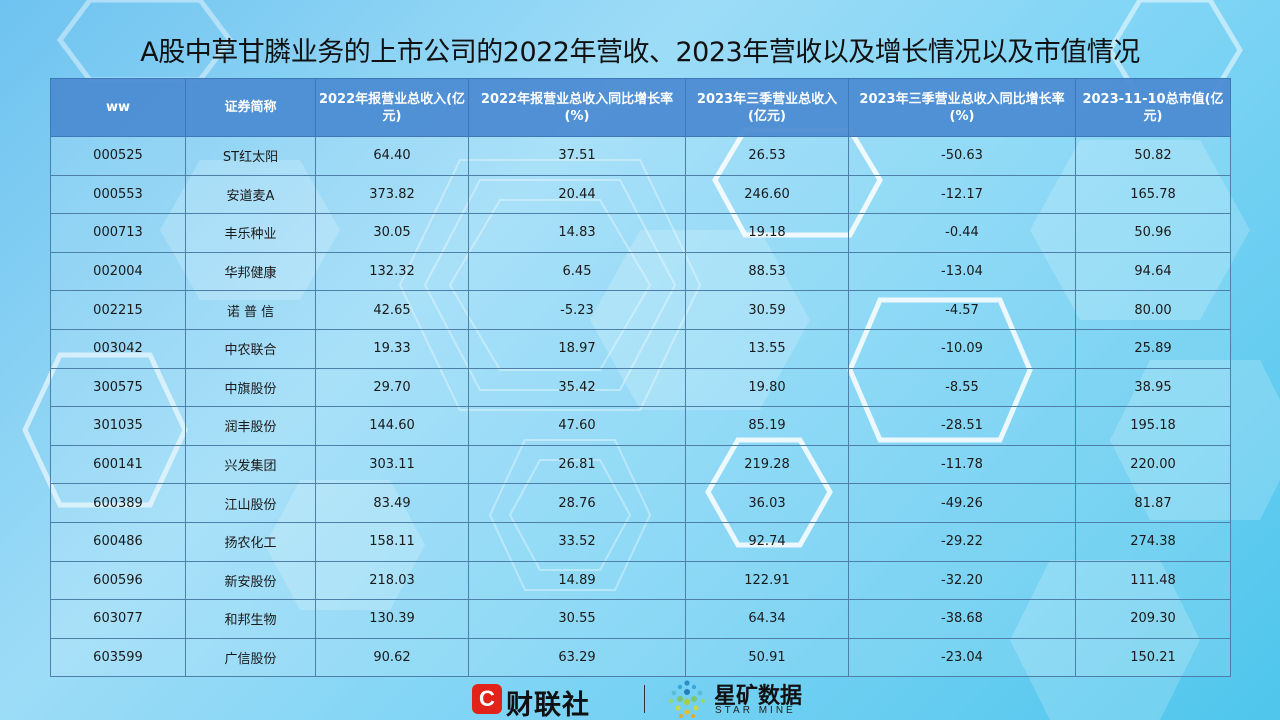  I want to click on cell-revenue-2022: 30.05, so click(392, 233).